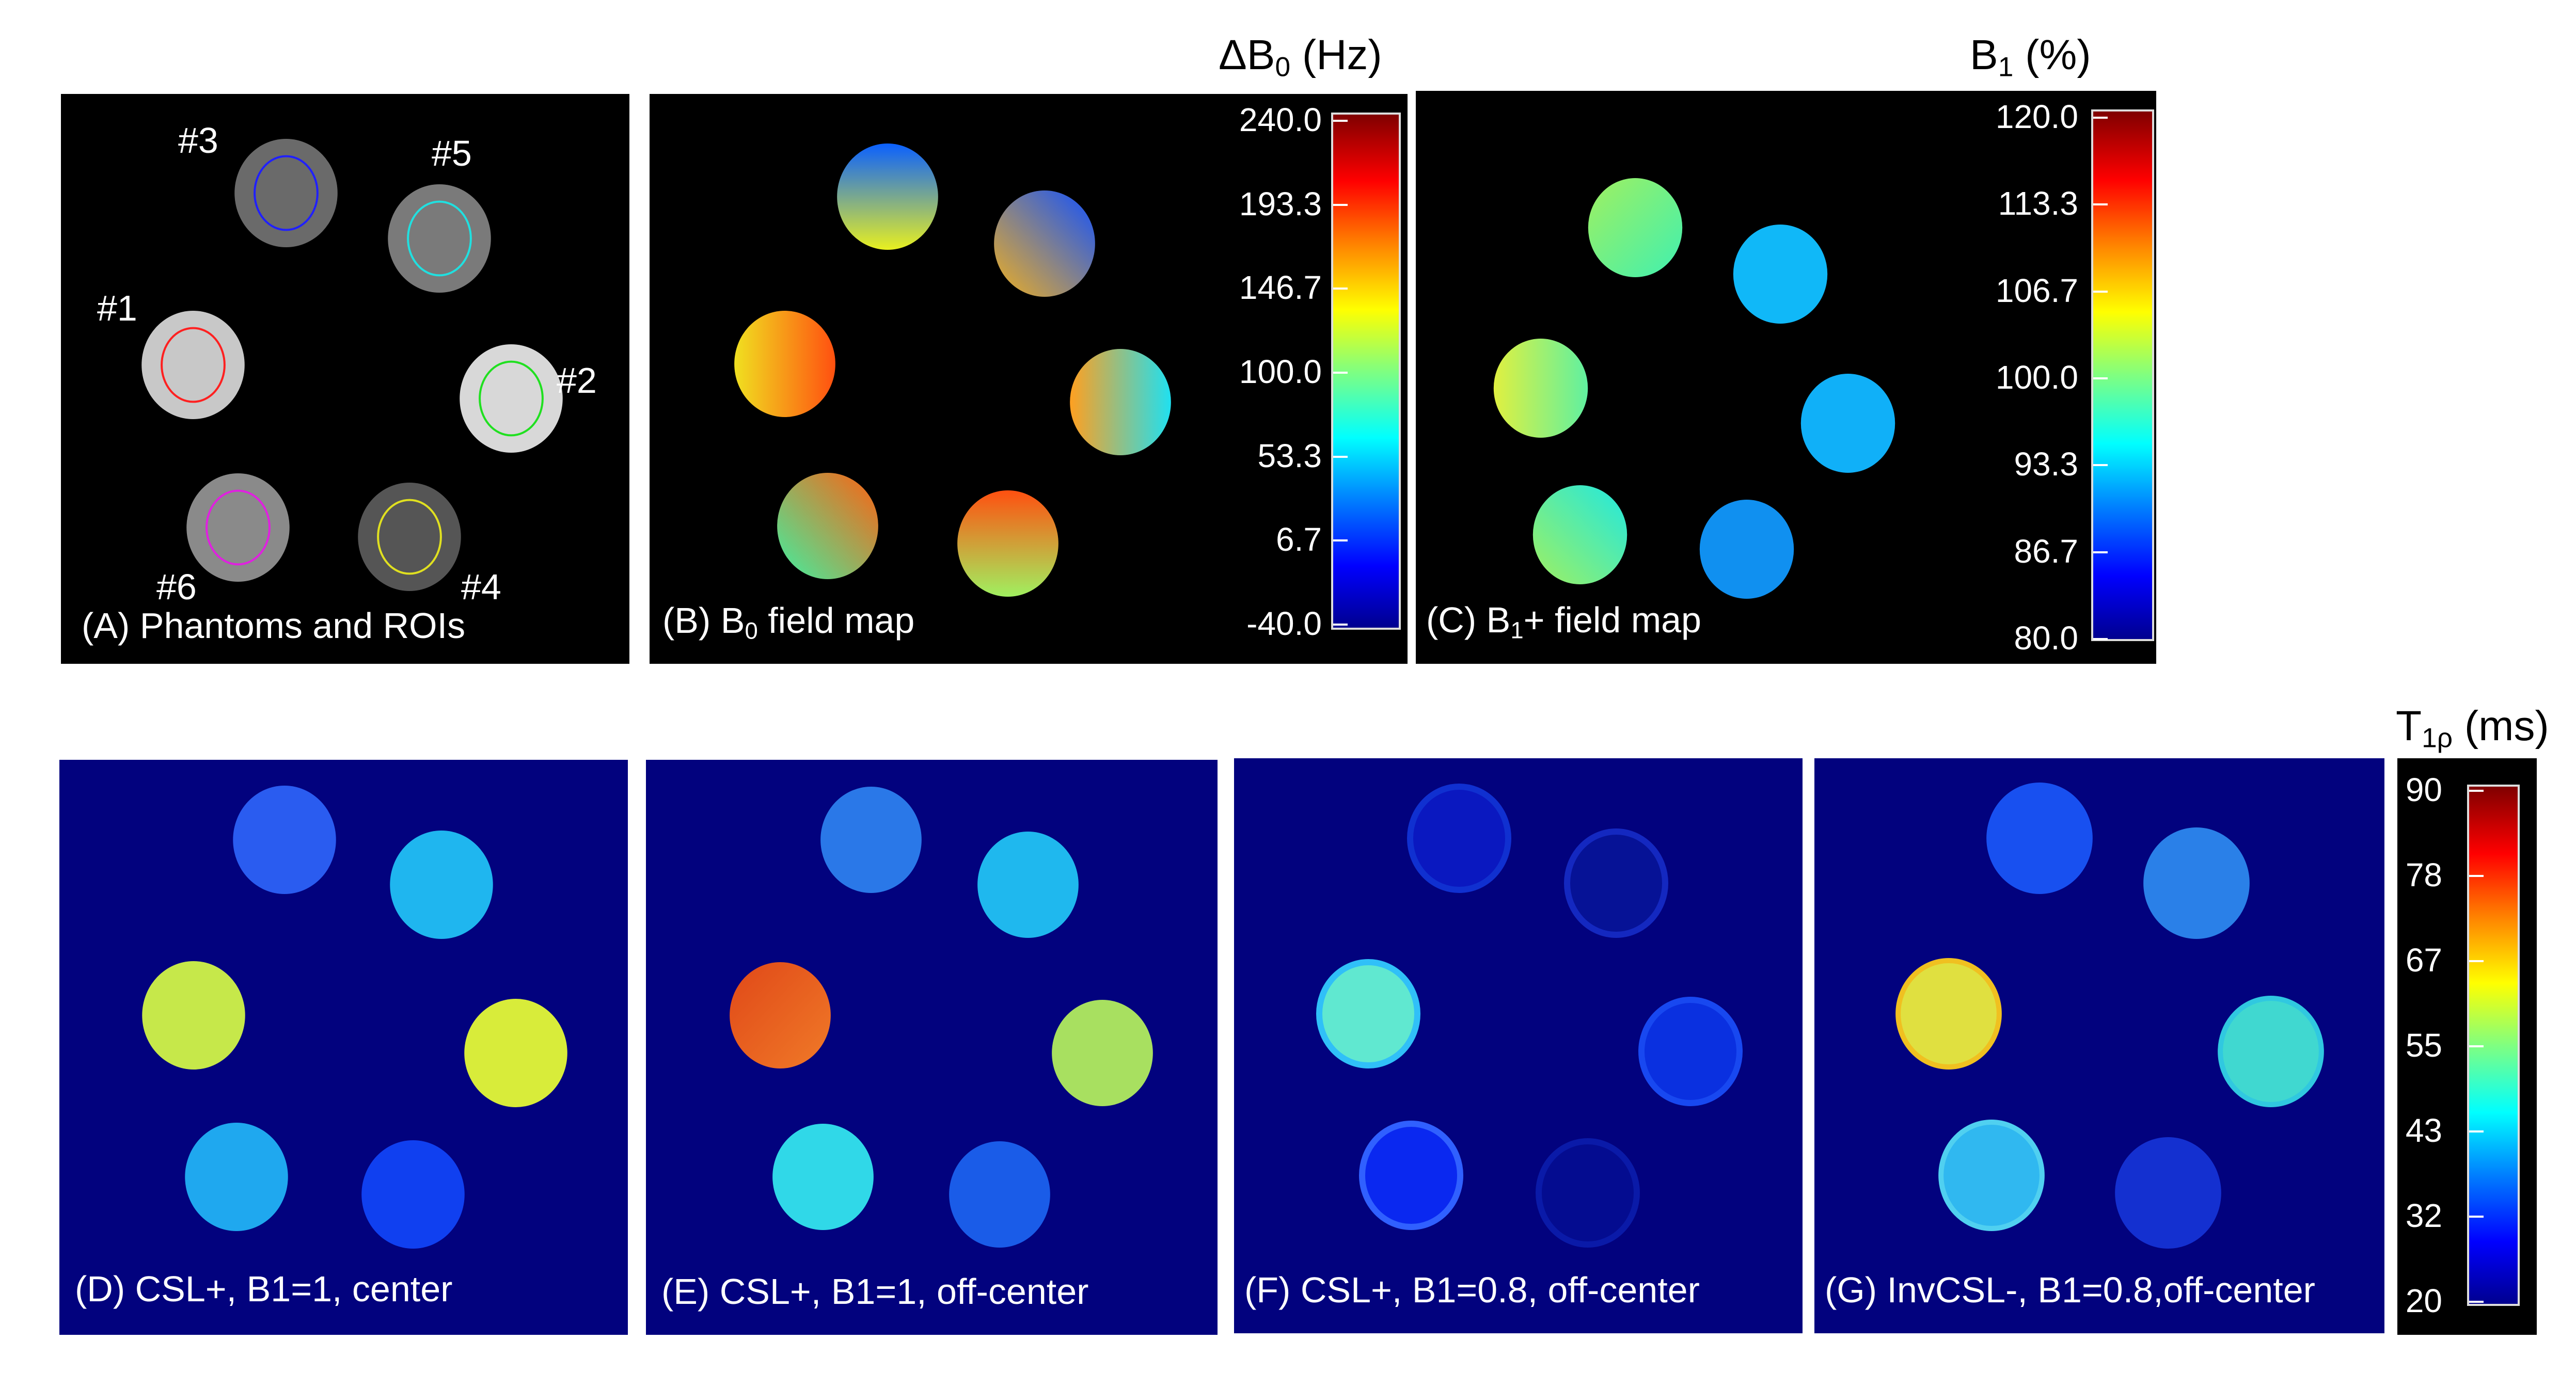 This screenshot has width=2576, height=1388. Describe the element at coordinates (836, 620) in the screenshot. I see `label-text: field map` at that location.